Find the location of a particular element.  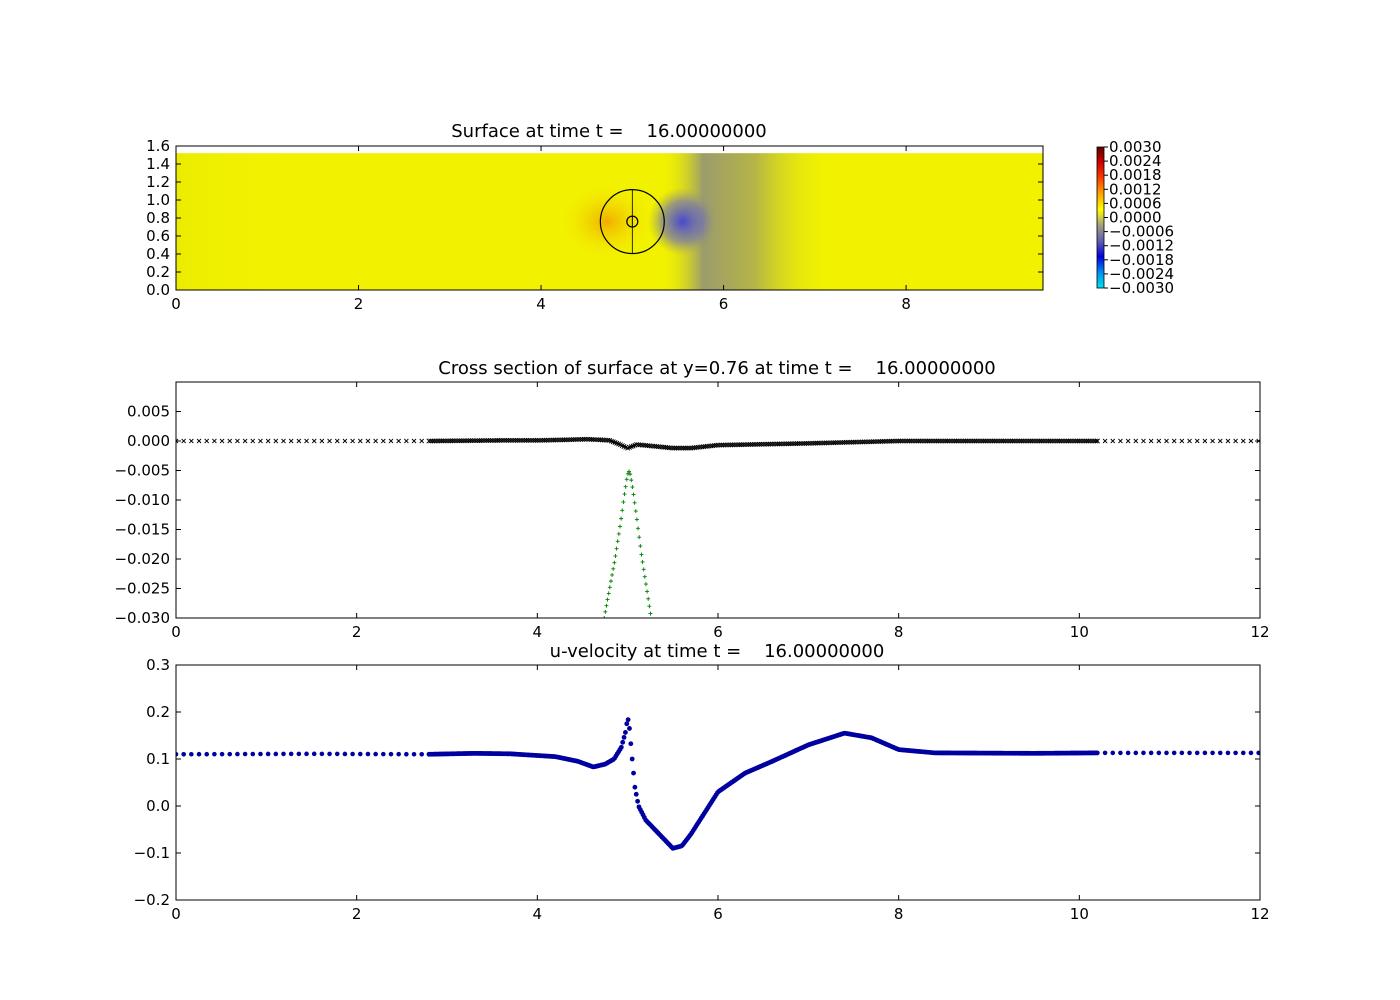

colorbar-tick-label: −0.0012 is located at coordinates (1141, 246).